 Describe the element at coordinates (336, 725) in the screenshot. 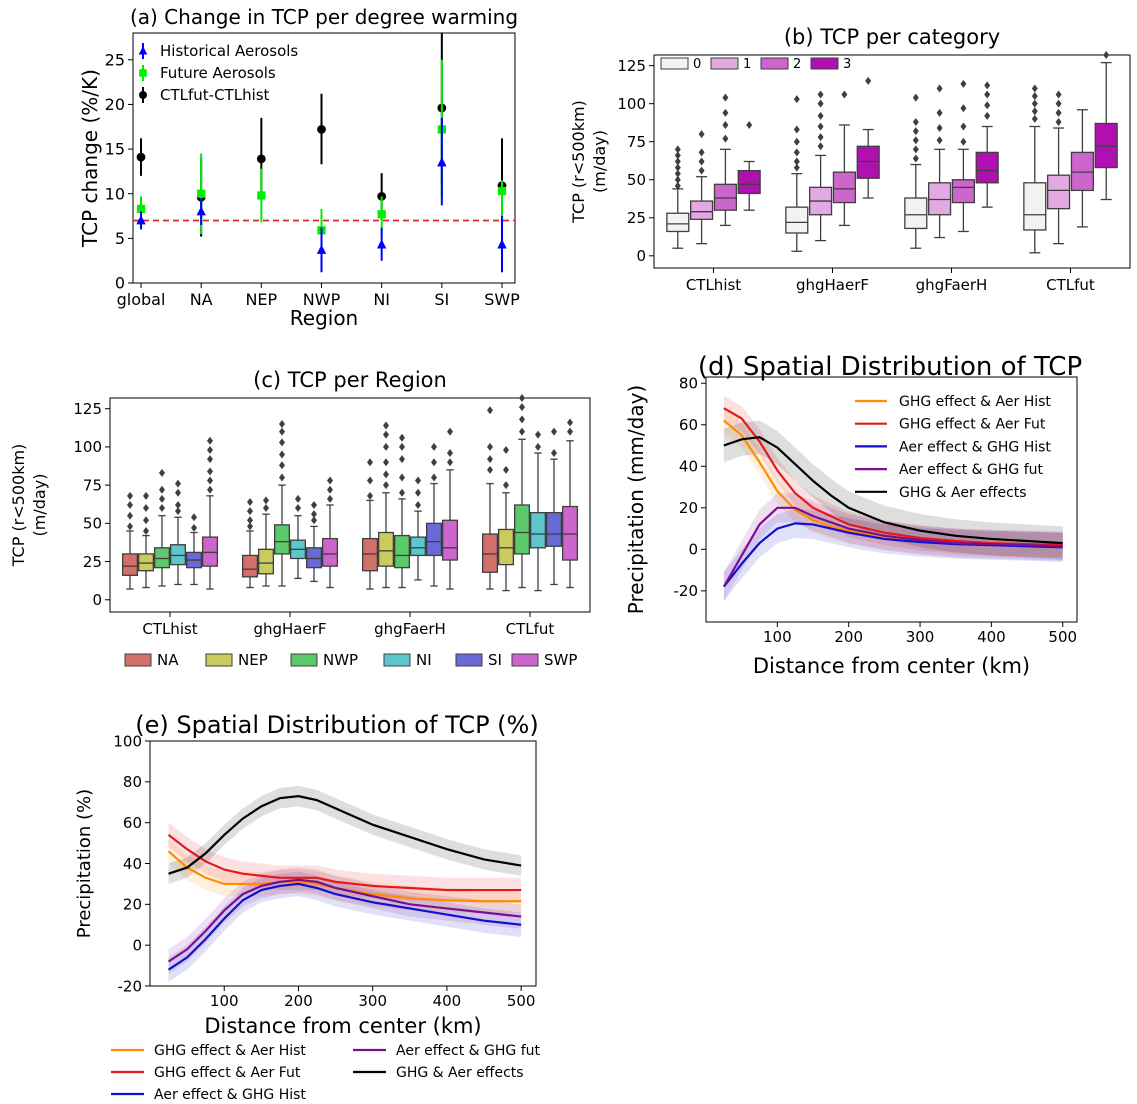

I see `chart-title: (e) Spatial Distribution of TCP (%)` at that location.